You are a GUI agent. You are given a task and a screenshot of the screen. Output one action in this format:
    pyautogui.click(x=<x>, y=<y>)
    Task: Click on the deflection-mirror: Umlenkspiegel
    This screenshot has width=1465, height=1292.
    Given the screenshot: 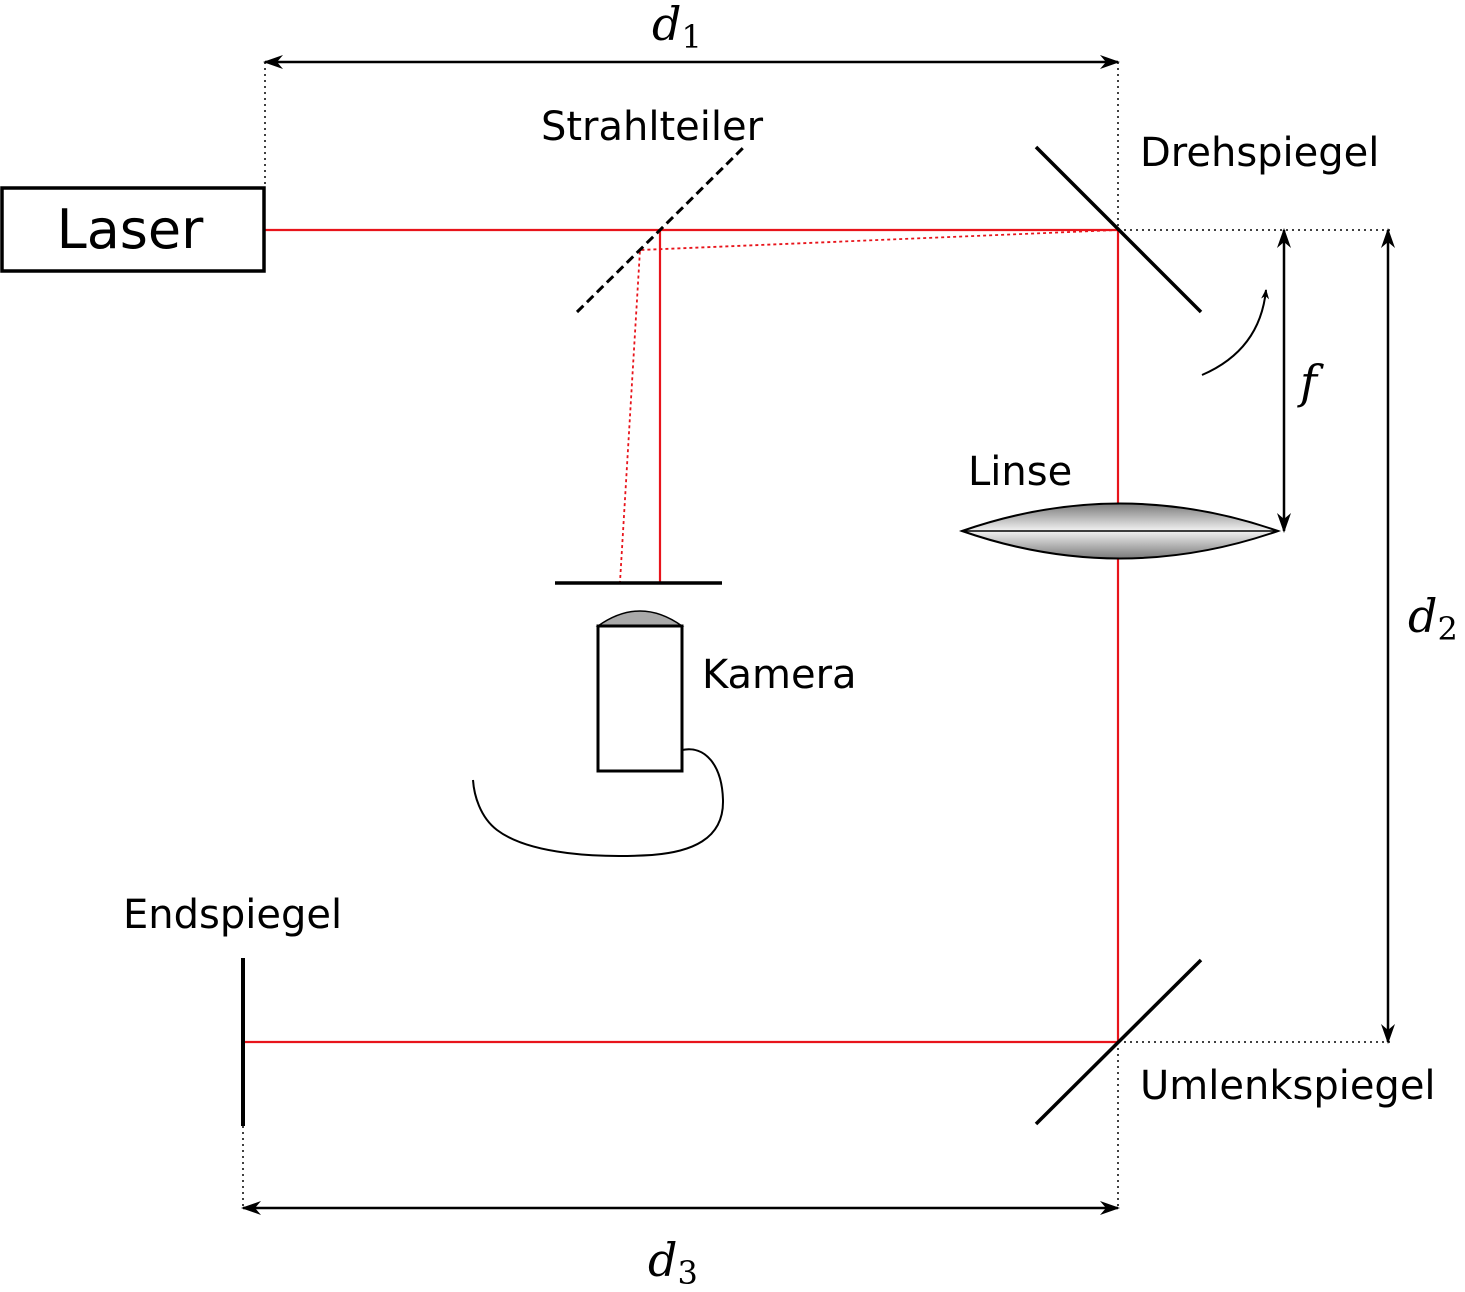 What is the action you would take?
    pyautogui.click(x=1235, y=1042)
    